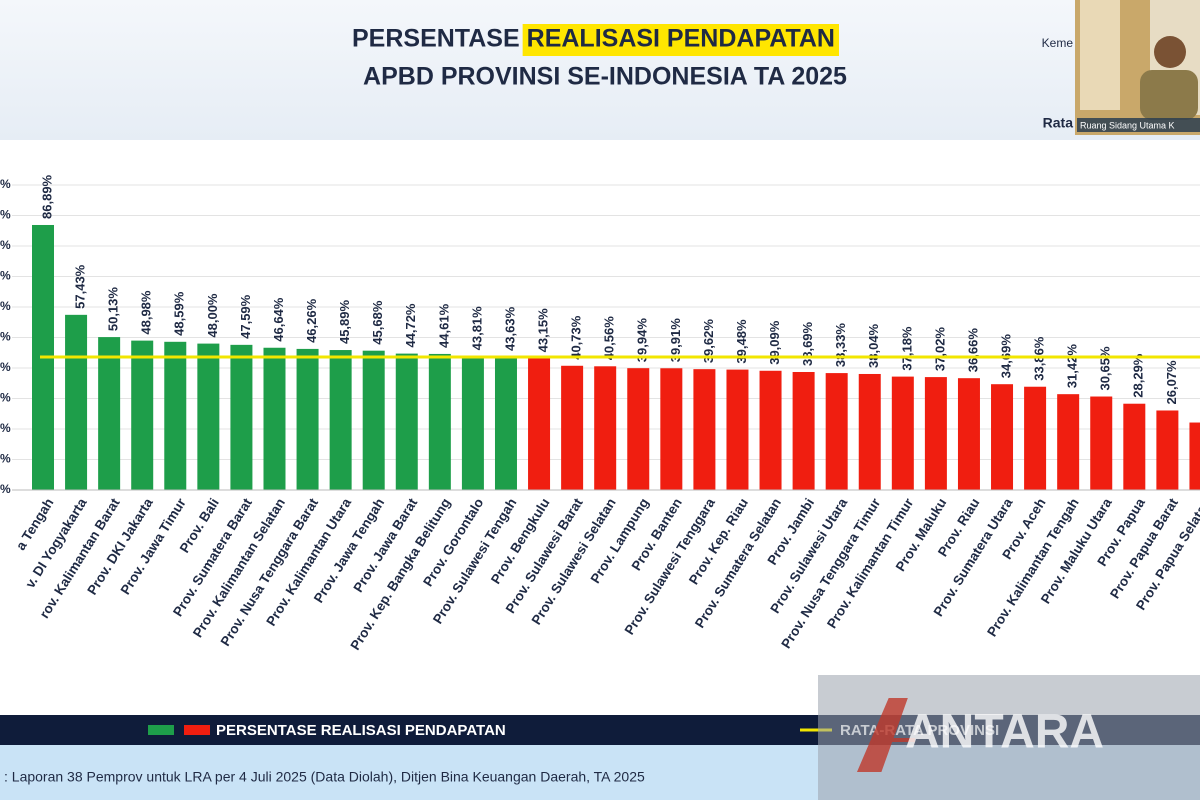  I want to click on value-label: 31,42%, so click(1072, 366).